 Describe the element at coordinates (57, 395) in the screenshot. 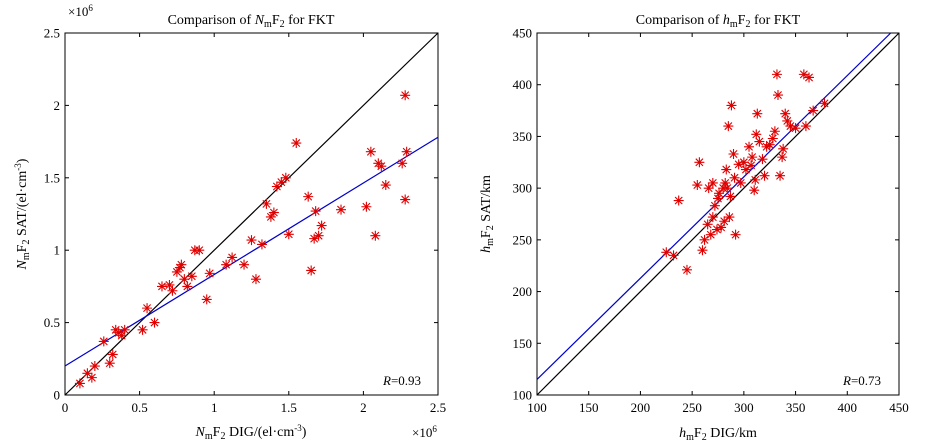

I see `y-tick-label: 0` at that location.